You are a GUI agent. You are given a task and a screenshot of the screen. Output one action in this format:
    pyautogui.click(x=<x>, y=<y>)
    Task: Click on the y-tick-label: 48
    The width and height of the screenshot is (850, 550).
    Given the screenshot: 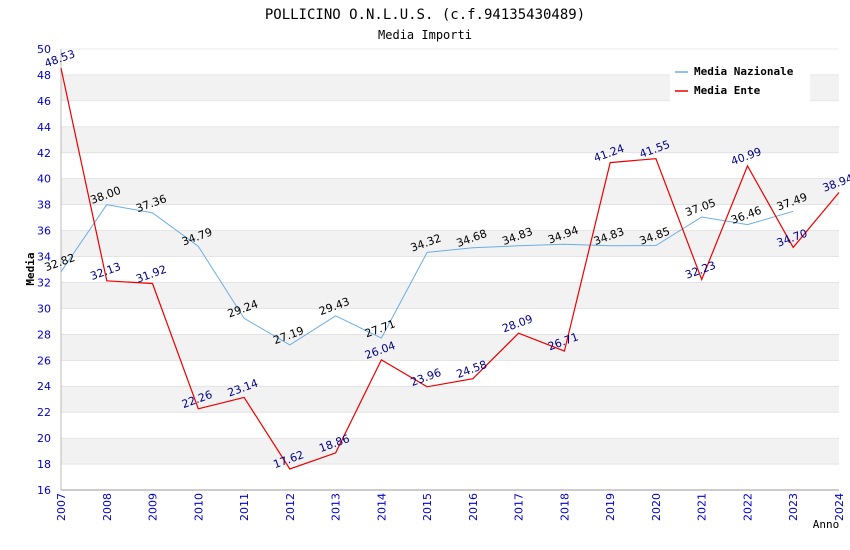 What is the action you would take?
    pyautogui.click(x=44, y=75)
    